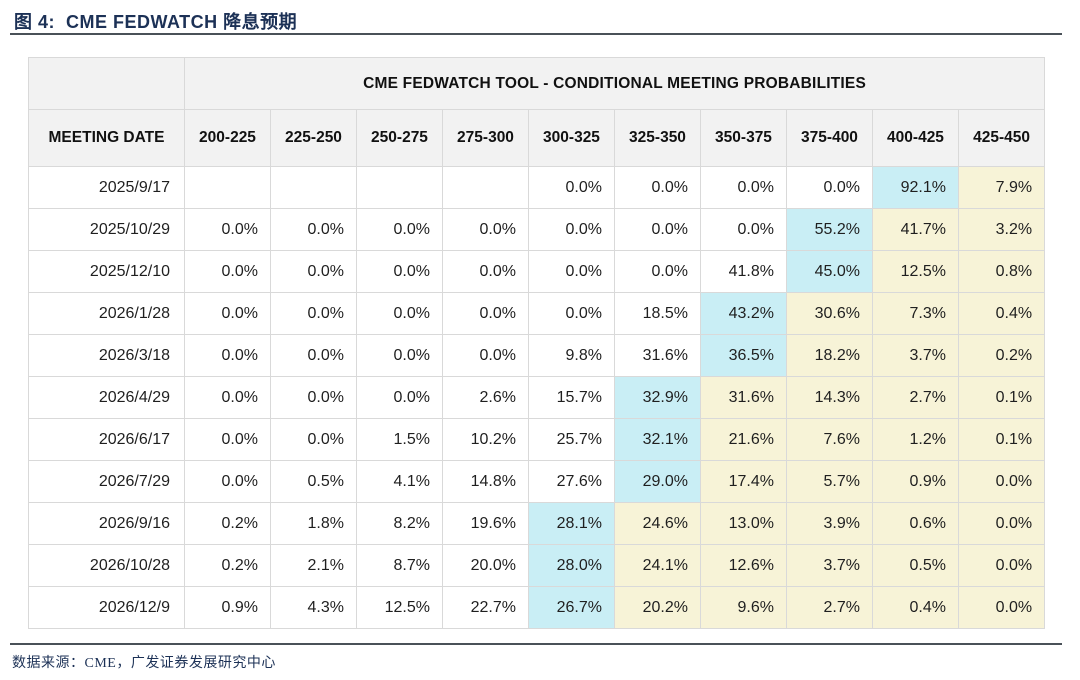 Image resolution: width=1080 pixels, height=680 pixels. Describe the element at coordinates (571, 397) in the screenshot. I see `probability-cell: 15.7%` at that location.